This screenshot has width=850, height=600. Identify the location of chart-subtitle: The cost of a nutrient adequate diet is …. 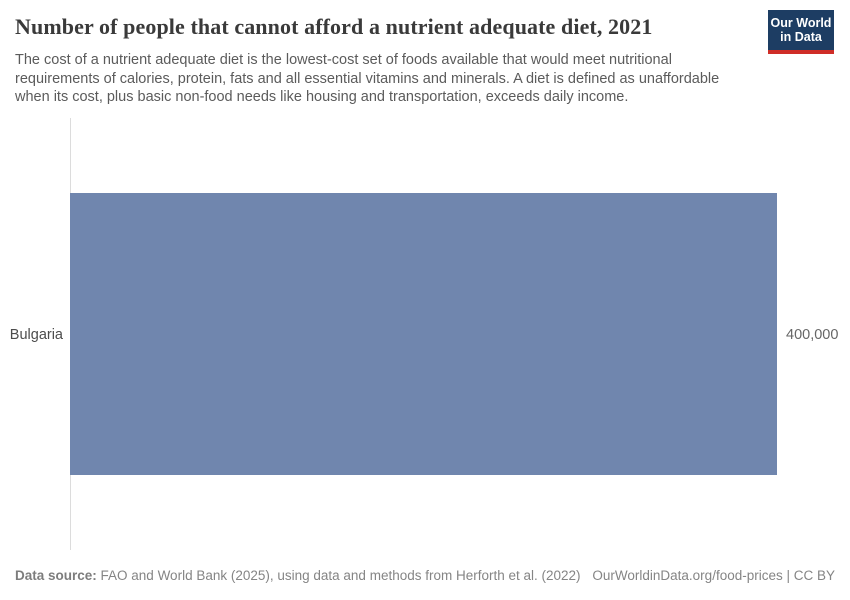
(367, 79).